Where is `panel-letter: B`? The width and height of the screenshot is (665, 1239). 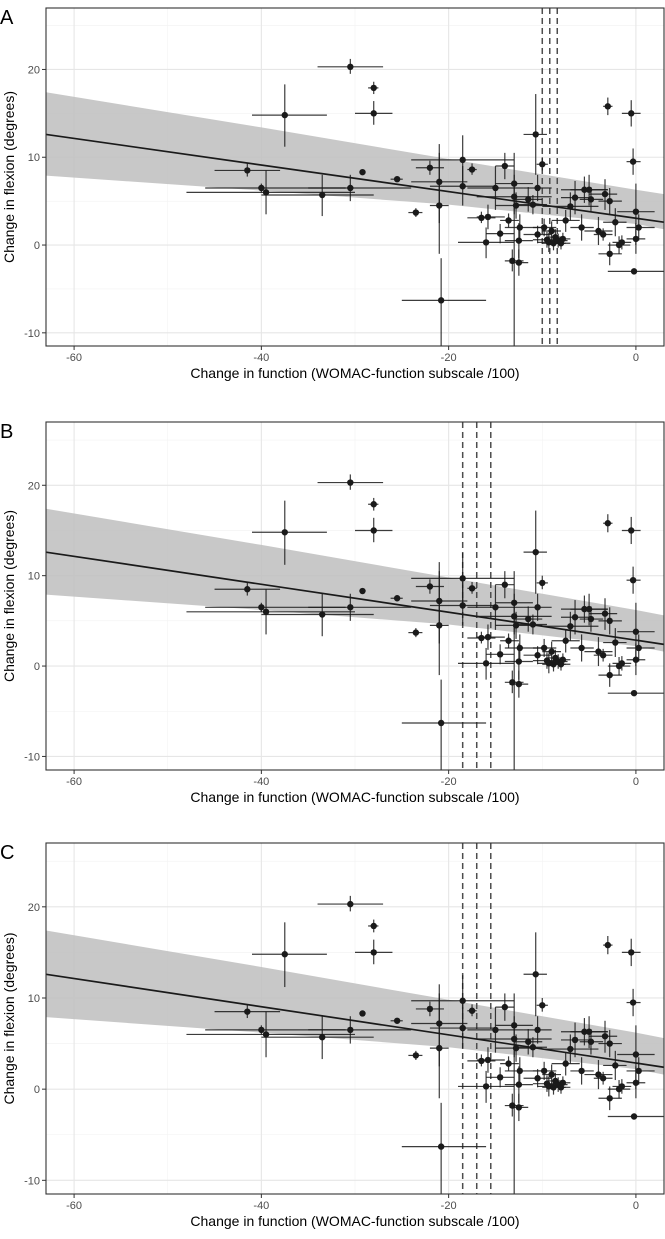
panel-letter: B is located at coordinates (6, 432).